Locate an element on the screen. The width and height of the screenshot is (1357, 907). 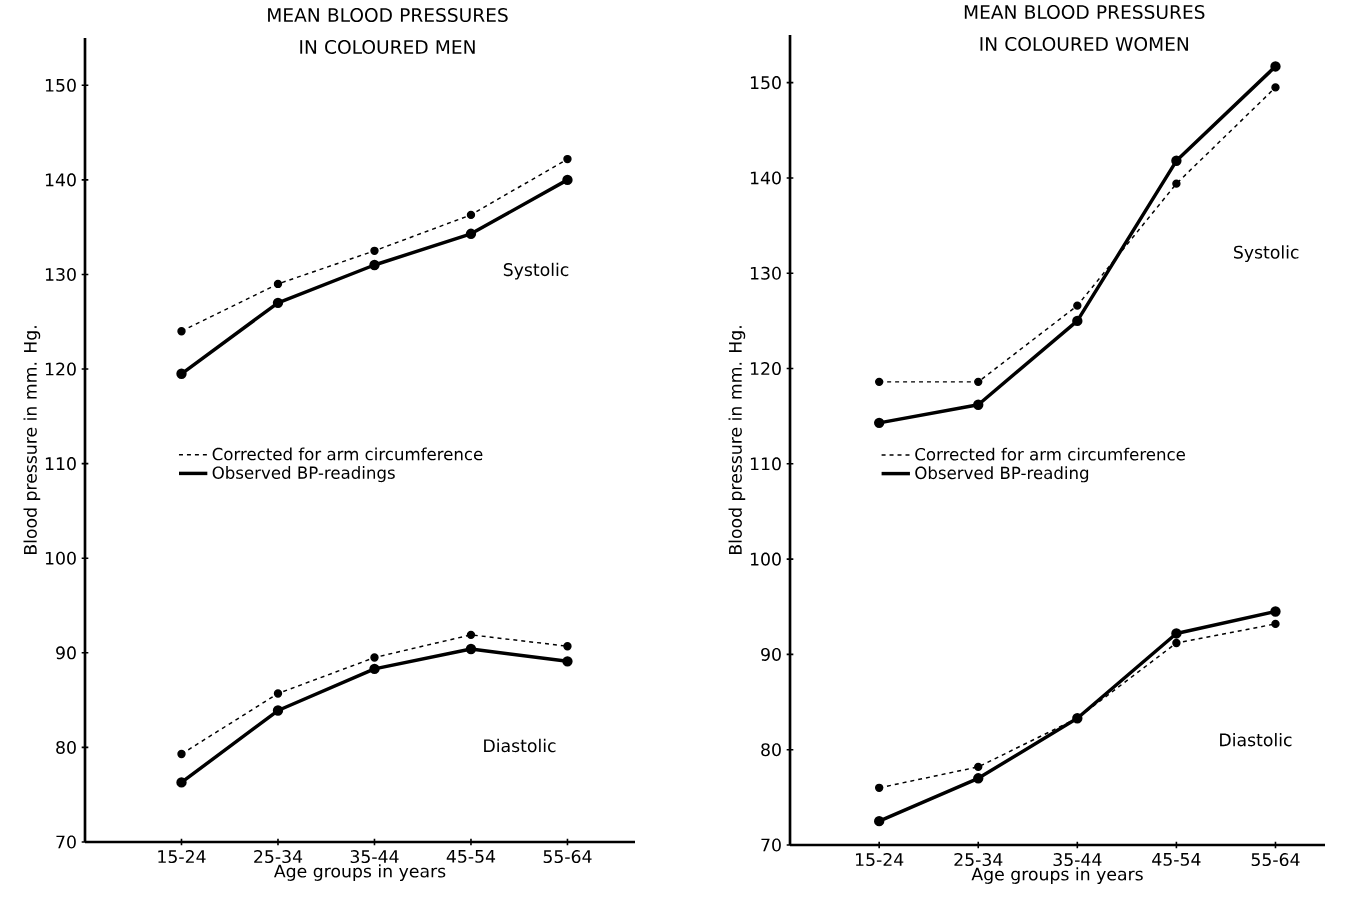
legend-label: Observed BP-readings is located at coordinates (303, 474).